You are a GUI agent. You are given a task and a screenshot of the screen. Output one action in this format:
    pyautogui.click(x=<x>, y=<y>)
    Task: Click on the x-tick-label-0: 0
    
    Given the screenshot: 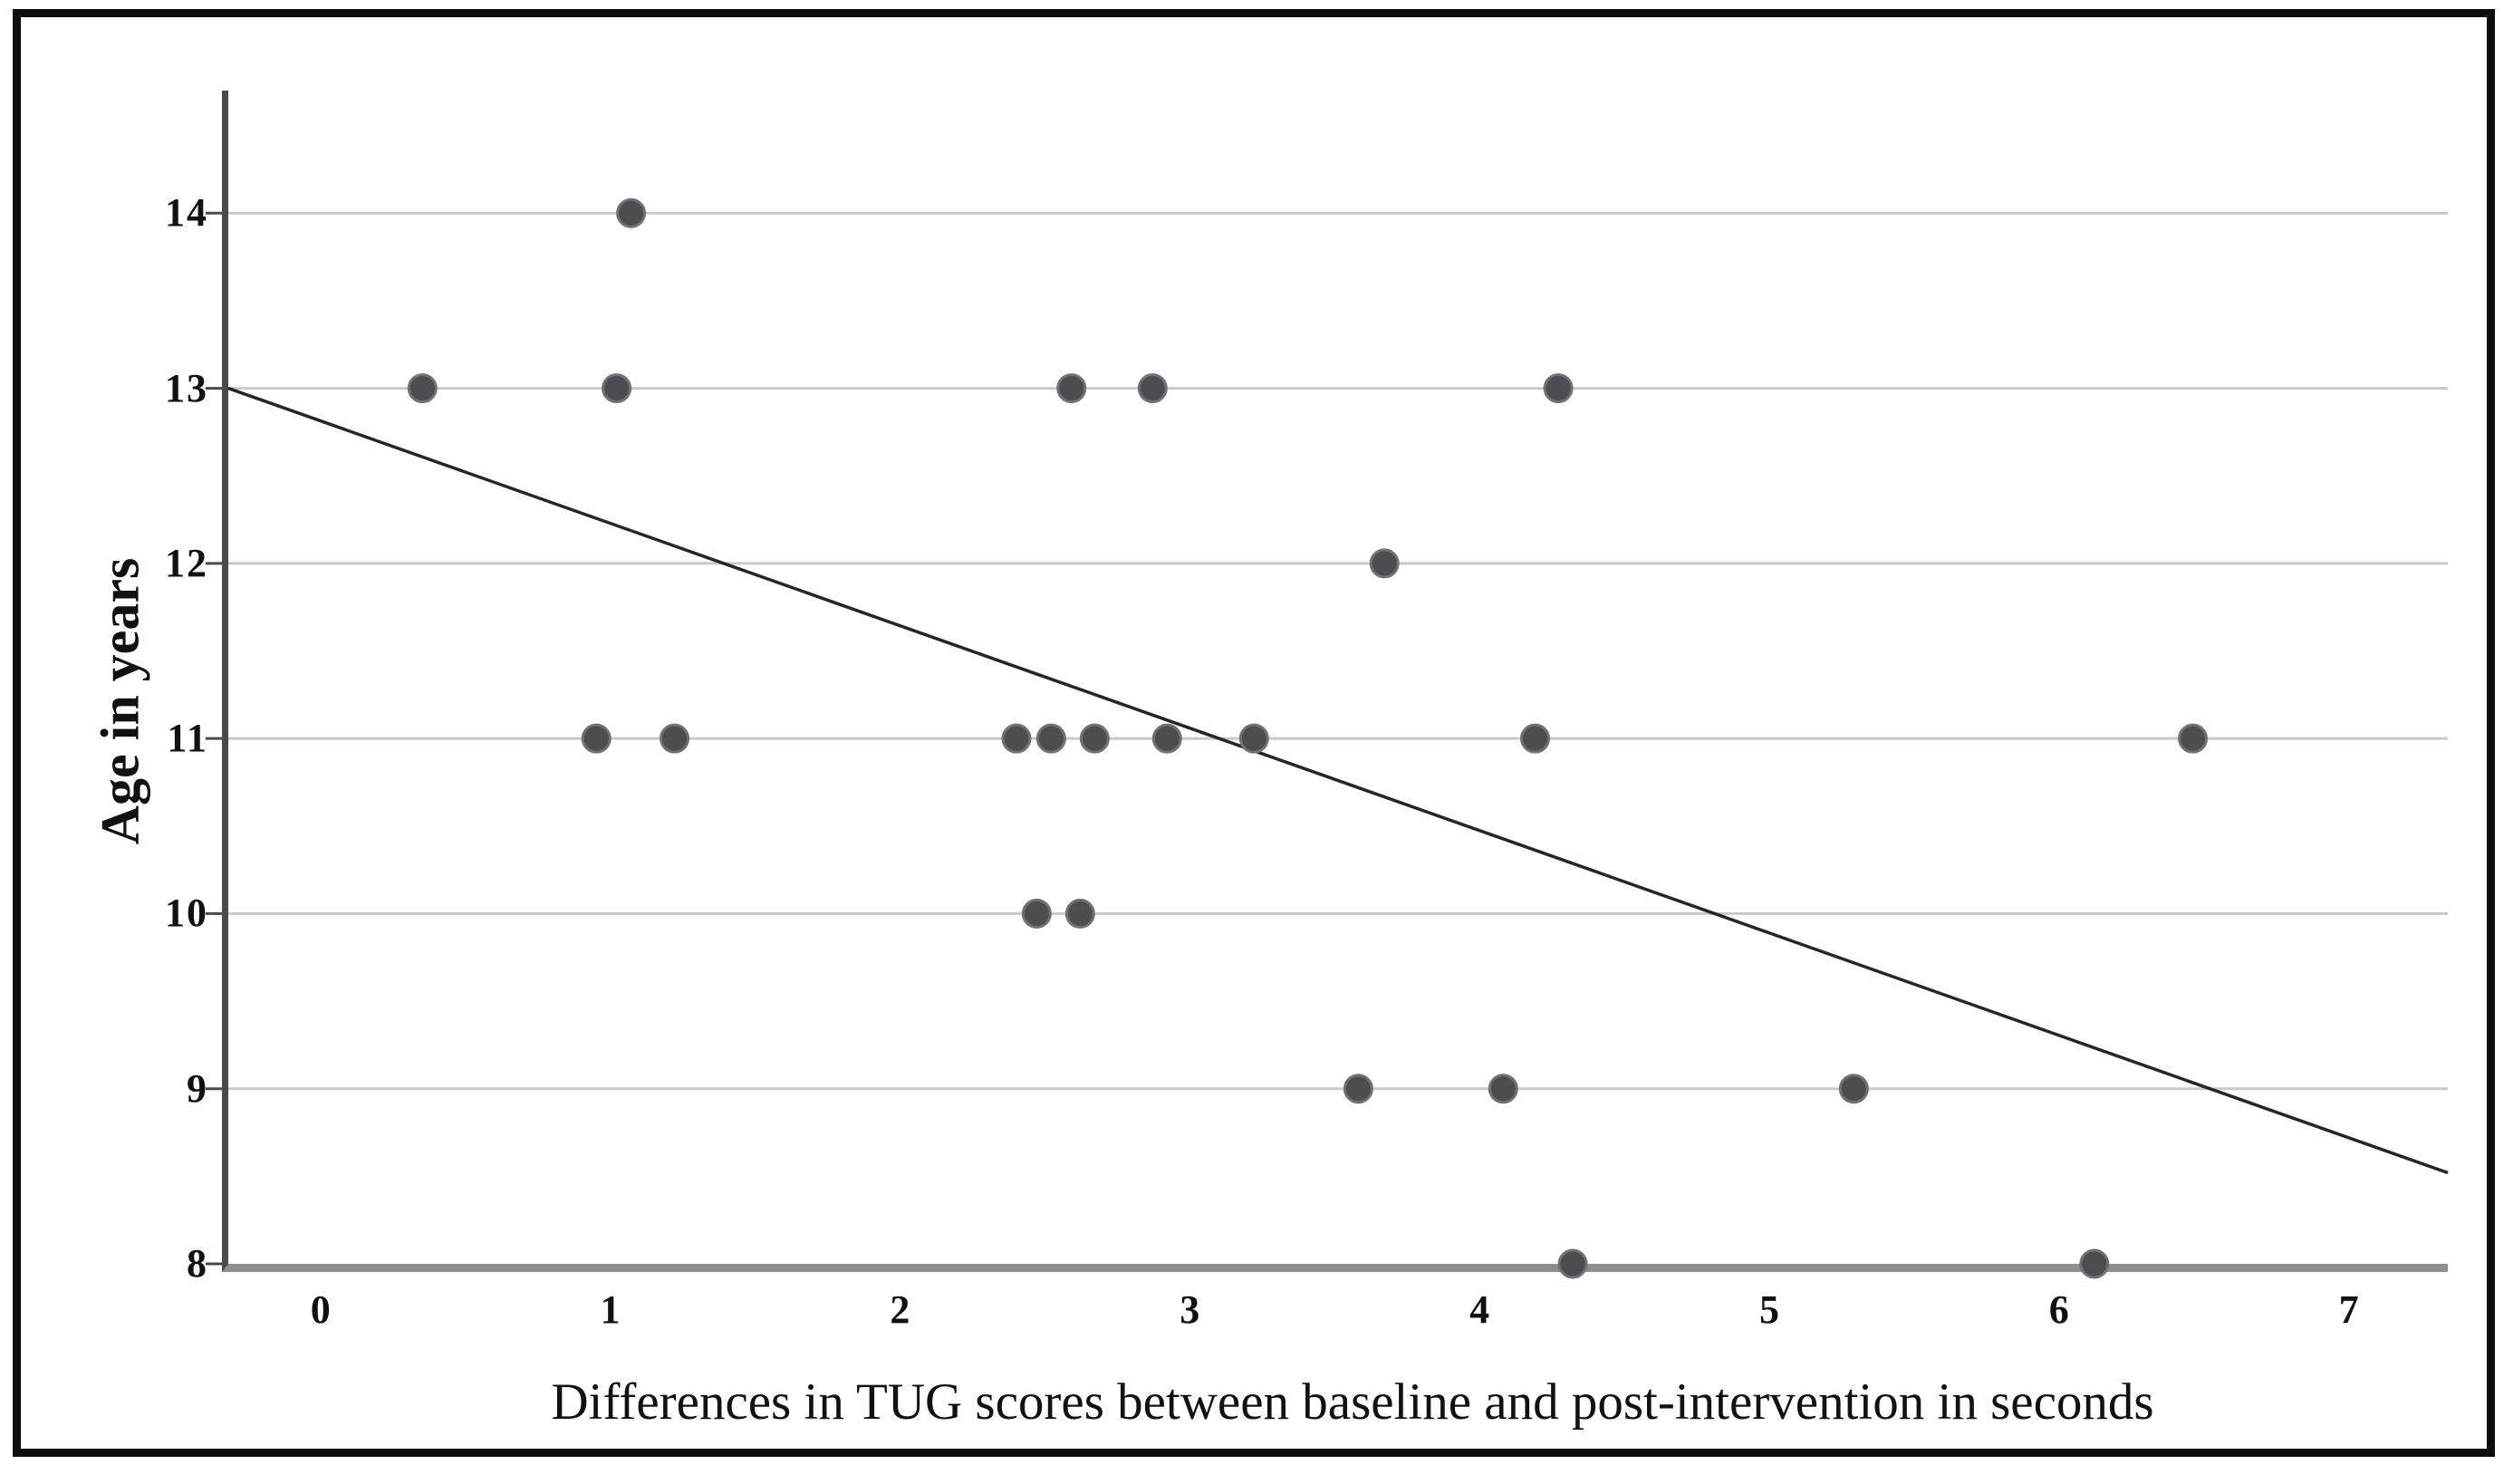 What is the action you would take?
    pyautogui.click(x=320, y=1310)
    